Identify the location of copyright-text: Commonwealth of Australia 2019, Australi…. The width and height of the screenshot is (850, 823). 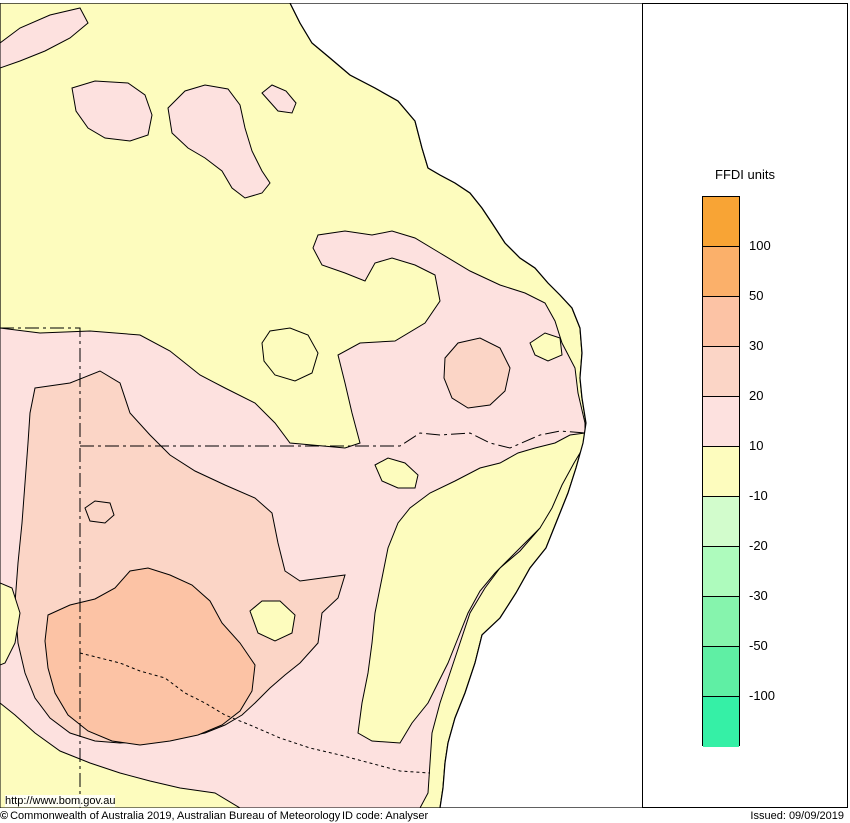
(175, 816).